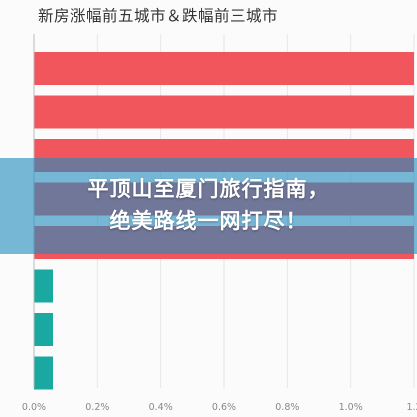 The height and width of the screenshot is (417, 417). What do you see at coordinates (287, 407) in the screenshot?
I see `x-tick-label: 0.8%` at bounding box center [287, 407].